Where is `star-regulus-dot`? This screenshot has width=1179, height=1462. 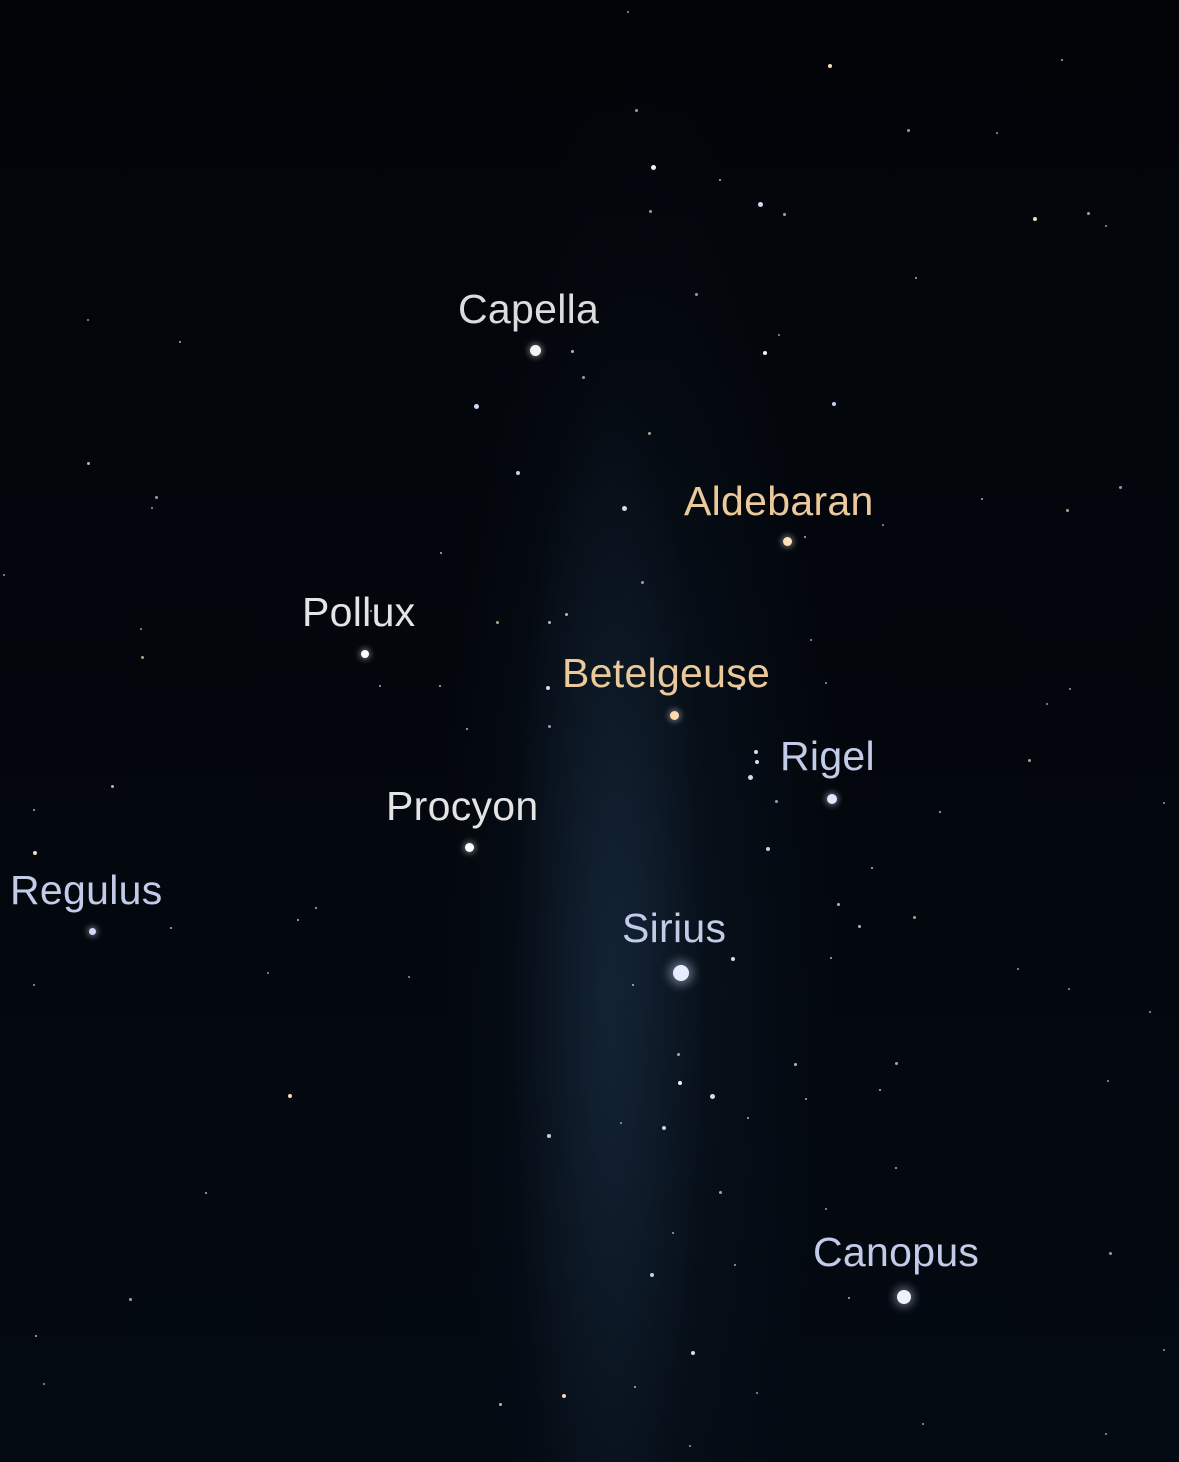 star-regulus-dot is located at coordinates (92, 931).